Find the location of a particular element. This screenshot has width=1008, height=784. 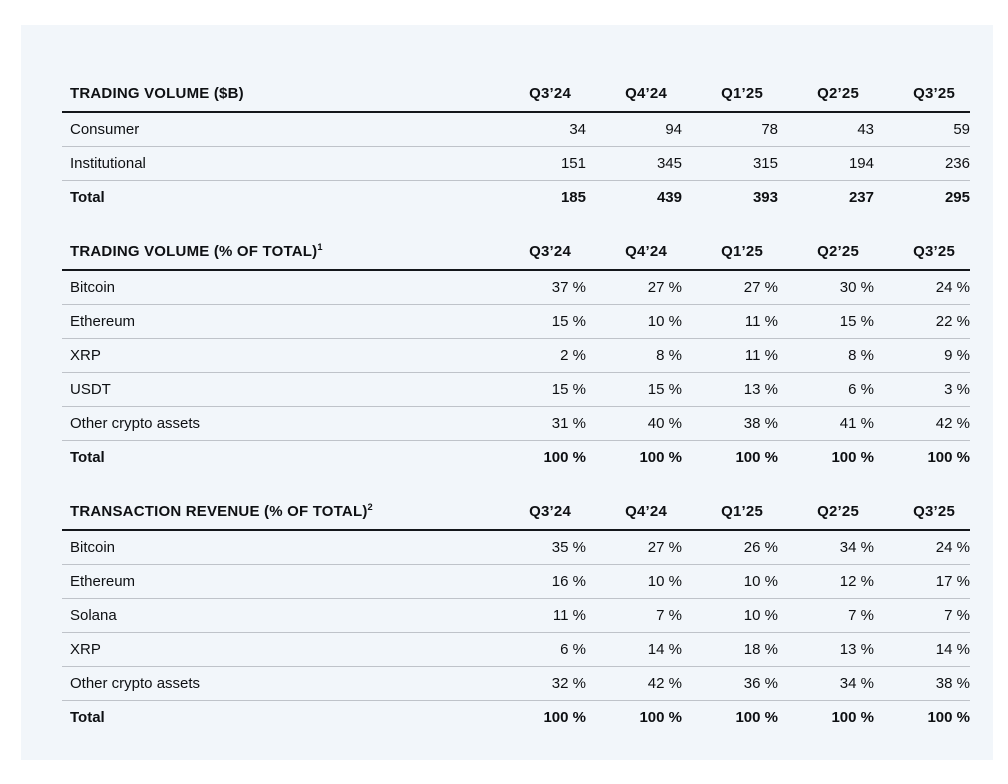

cell-value: 295 is located at coordinates (922, 196).